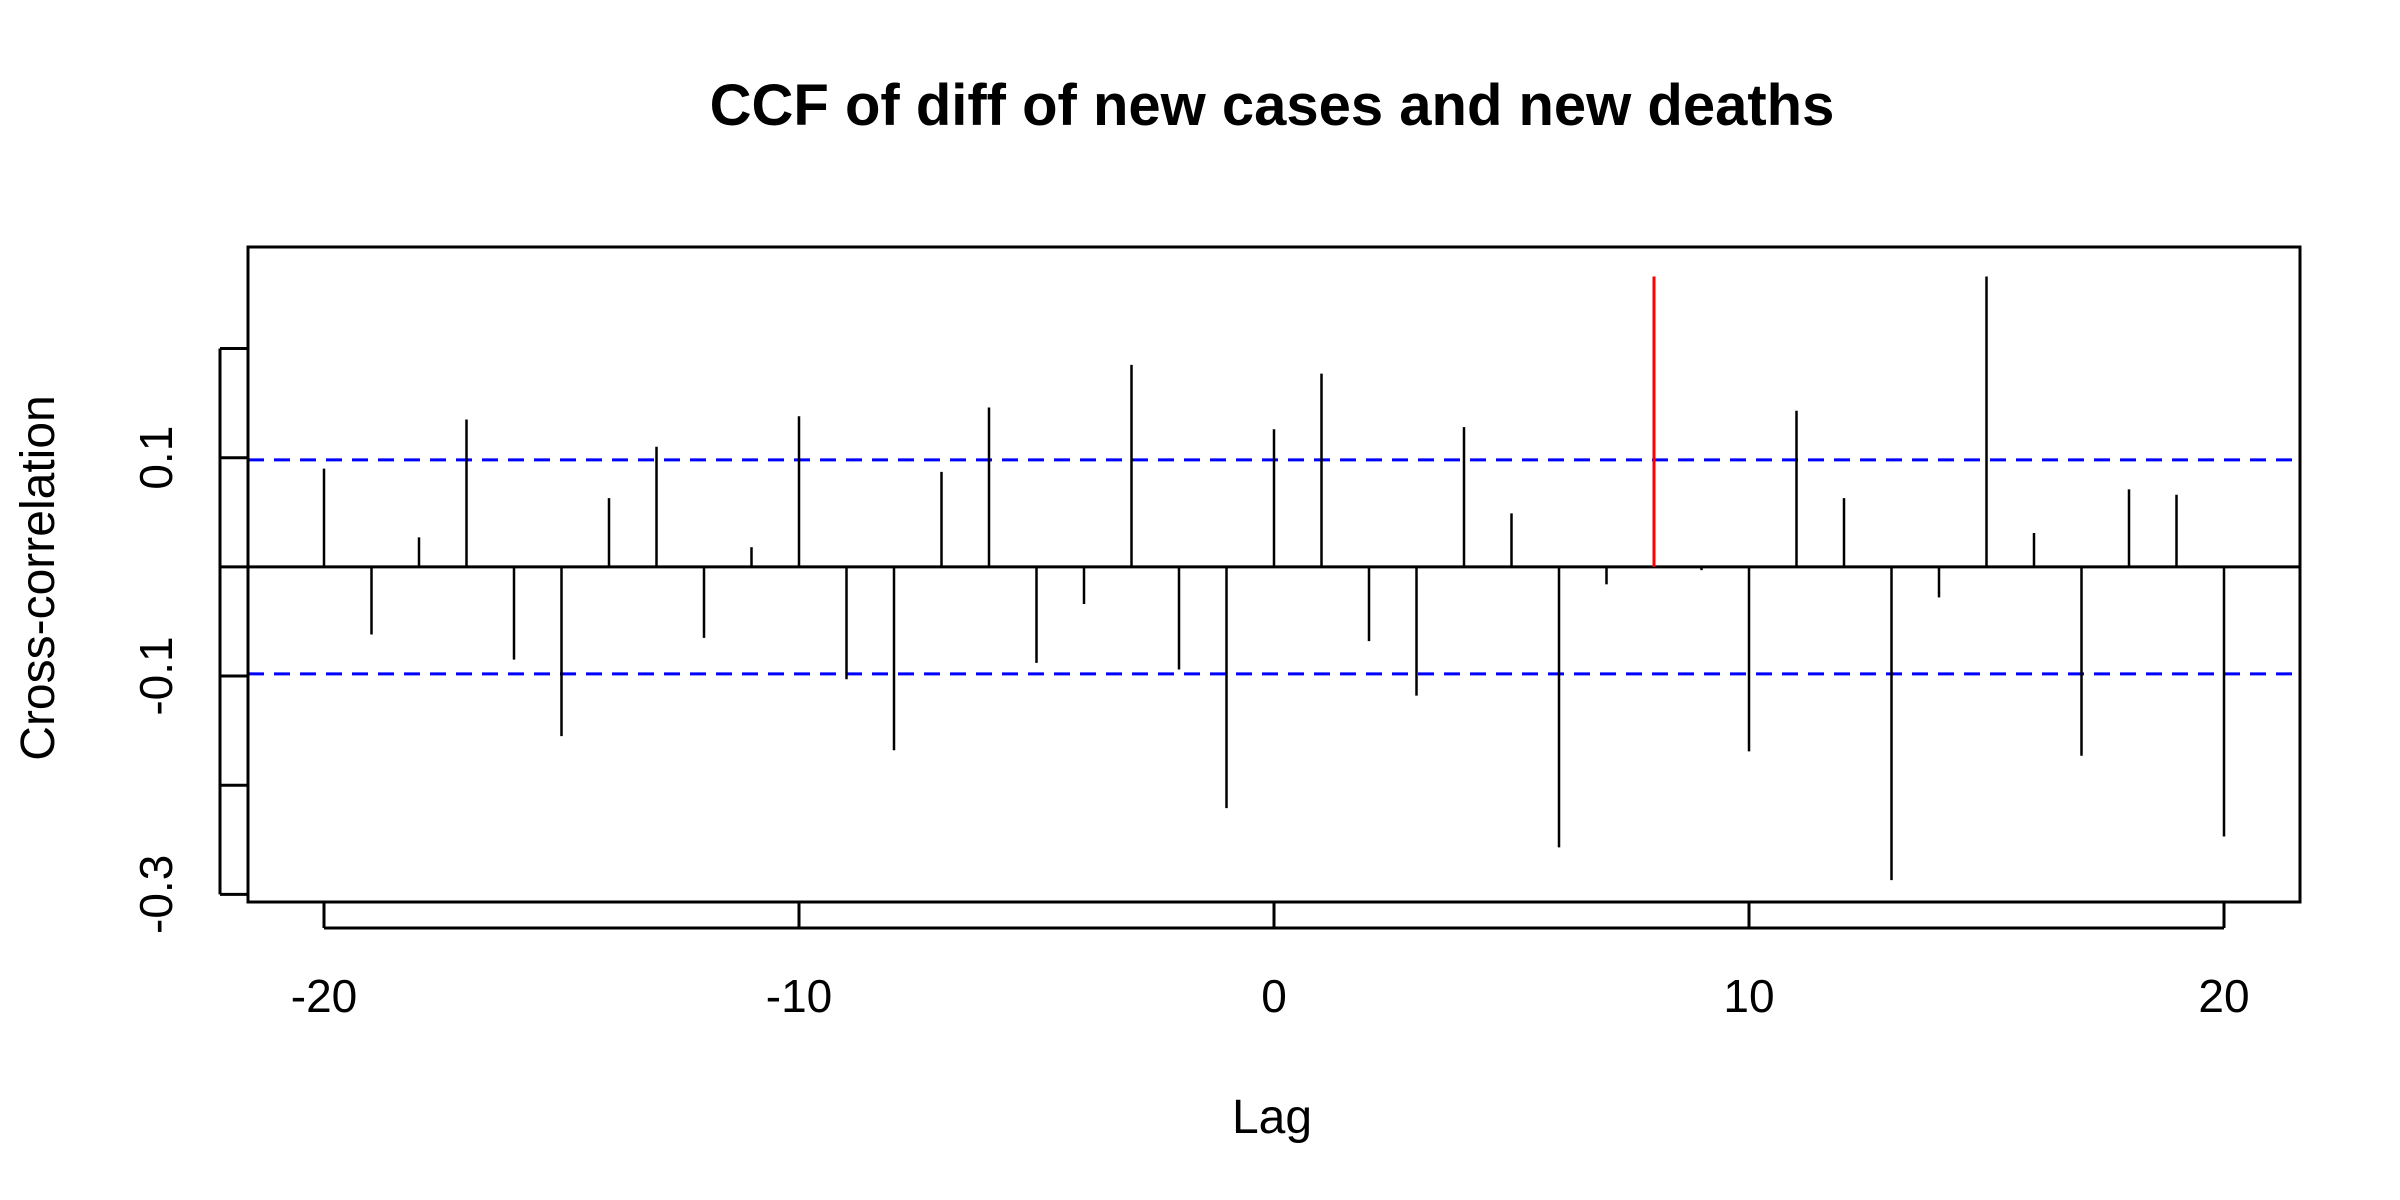 The image size is (2400, 1200). What do you see at coordinates (799, 996) in the screenshot?
I see `x-tick-label: -10` at bounding box center [799, 996].